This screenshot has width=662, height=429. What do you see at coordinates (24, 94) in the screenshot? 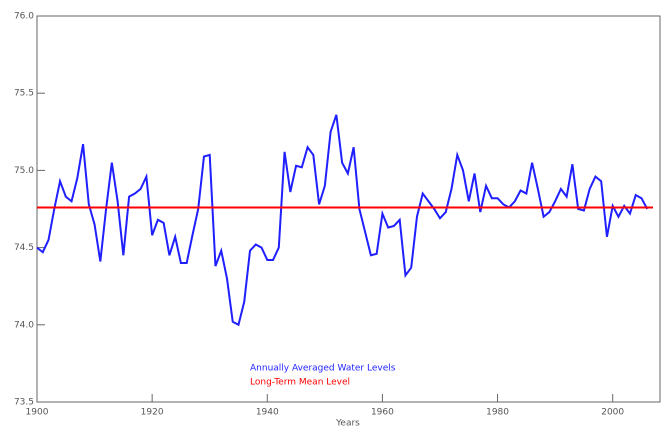
I see `y-tick-label: 75.5` at bounding box center [24, 94].